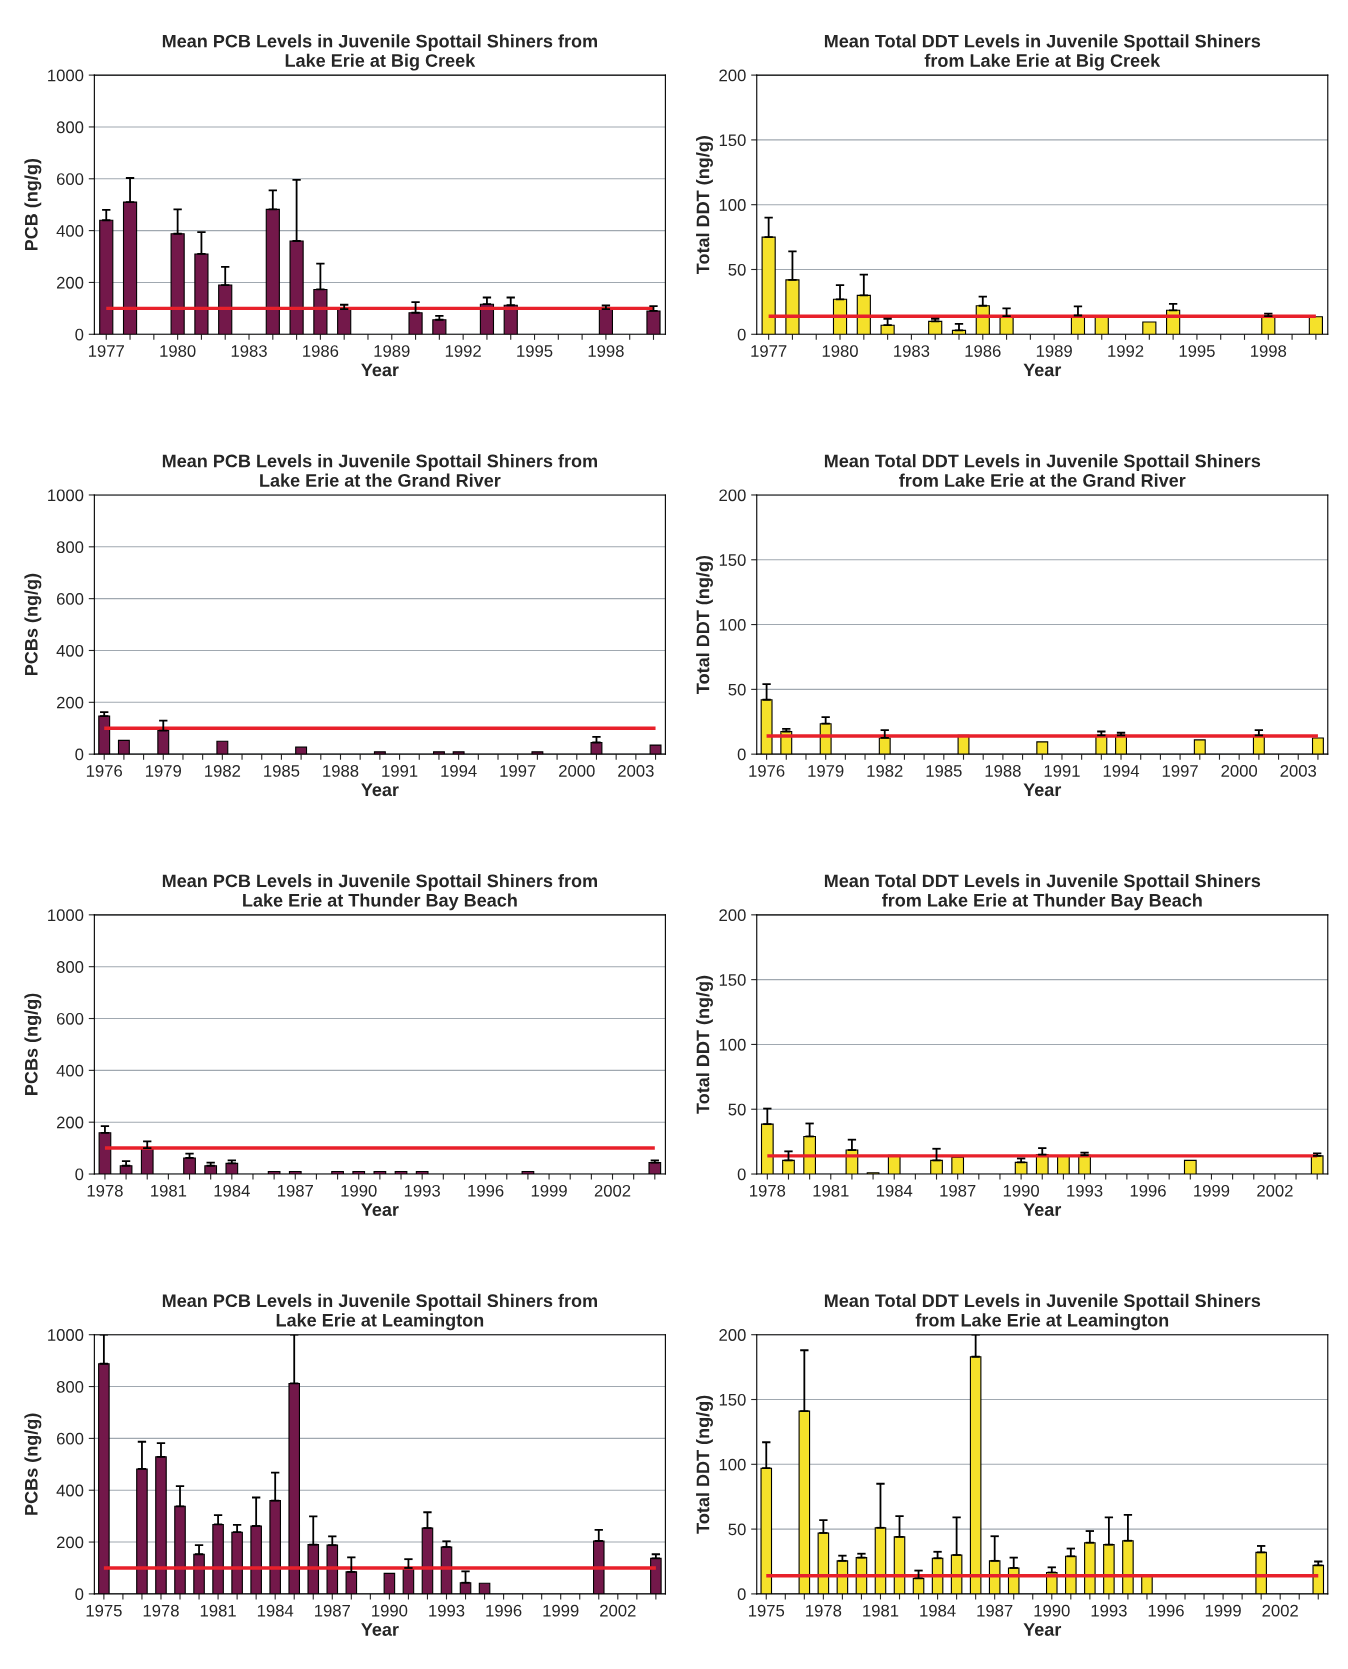 This screenshot has width=1348, height=1669. I want to click on y-axis-title: PCB (ng/g), so click(33, 204).